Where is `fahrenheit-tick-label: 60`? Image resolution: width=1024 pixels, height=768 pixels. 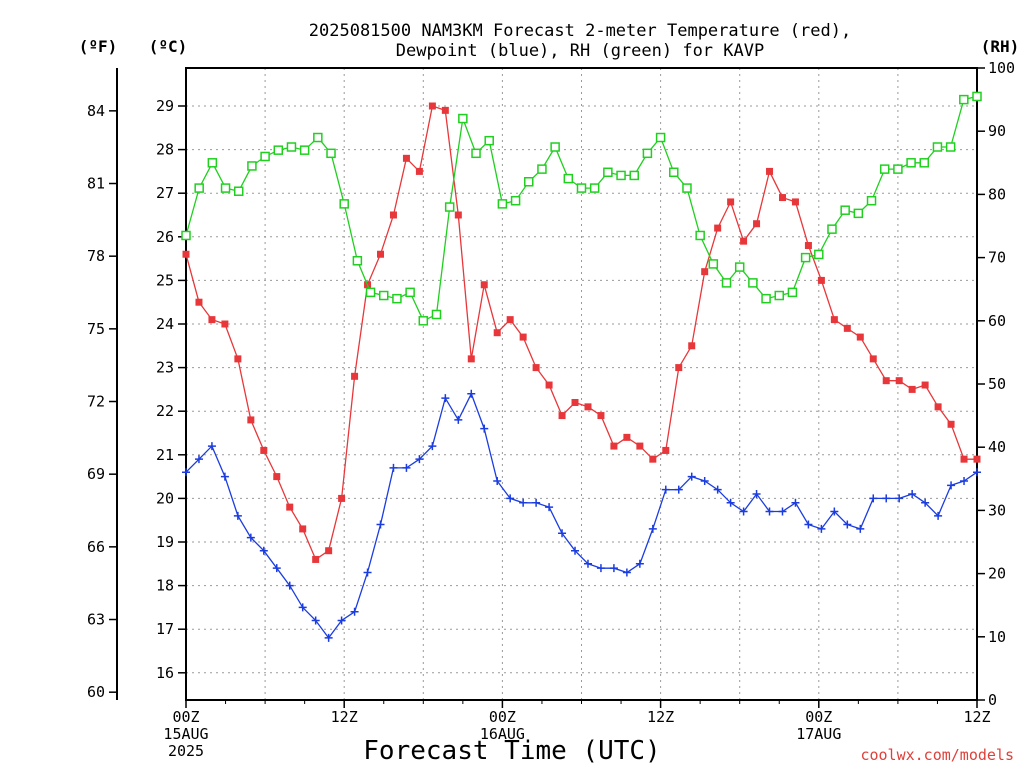
fahrenheit-tick-label: 60 is located at coordinates (96, 692).